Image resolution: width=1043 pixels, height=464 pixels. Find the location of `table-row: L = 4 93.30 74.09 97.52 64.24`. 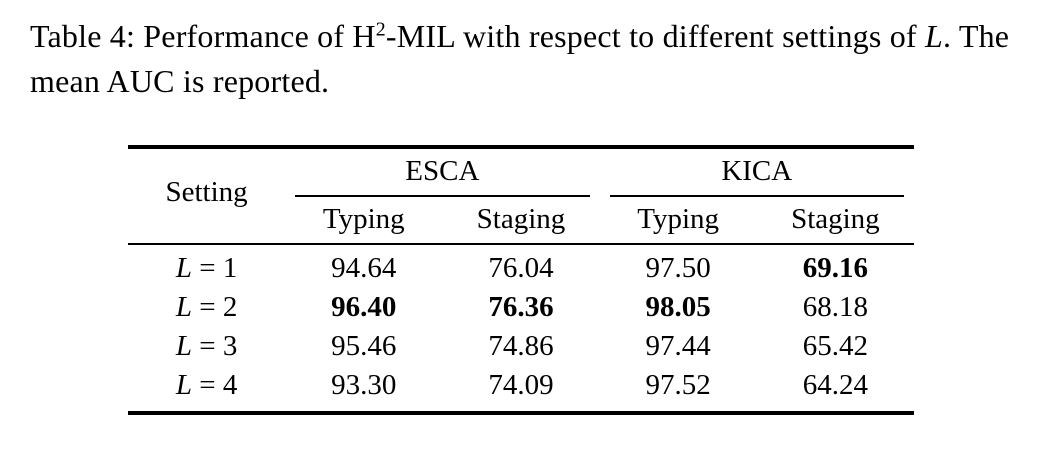

table-row: L = 4 93.30 74.09 97.52 64.24 is located at coordinates (521, 389).